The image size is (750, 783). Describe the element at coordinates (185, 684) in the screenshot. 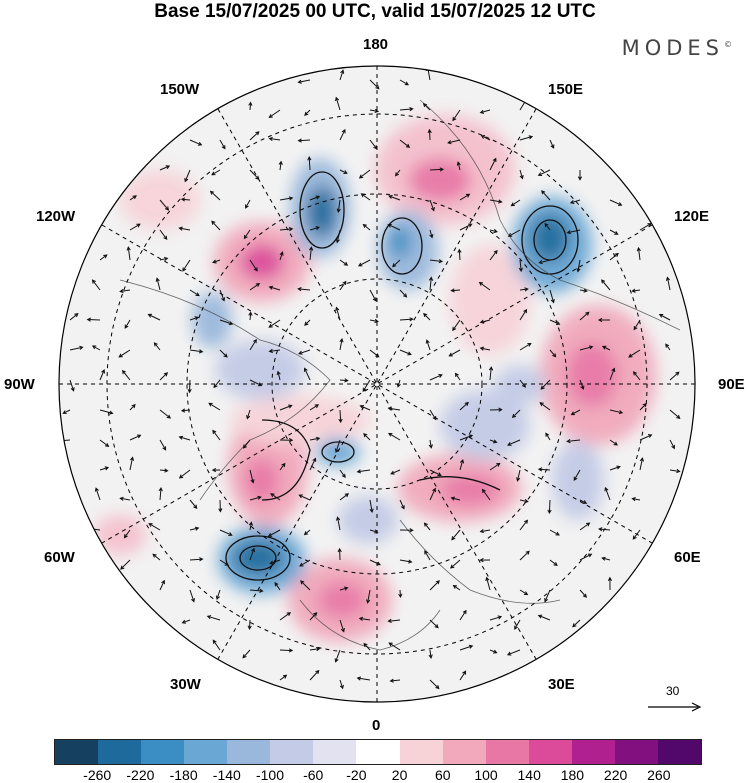

I see `longitude-label-30w: 30W` at that location.